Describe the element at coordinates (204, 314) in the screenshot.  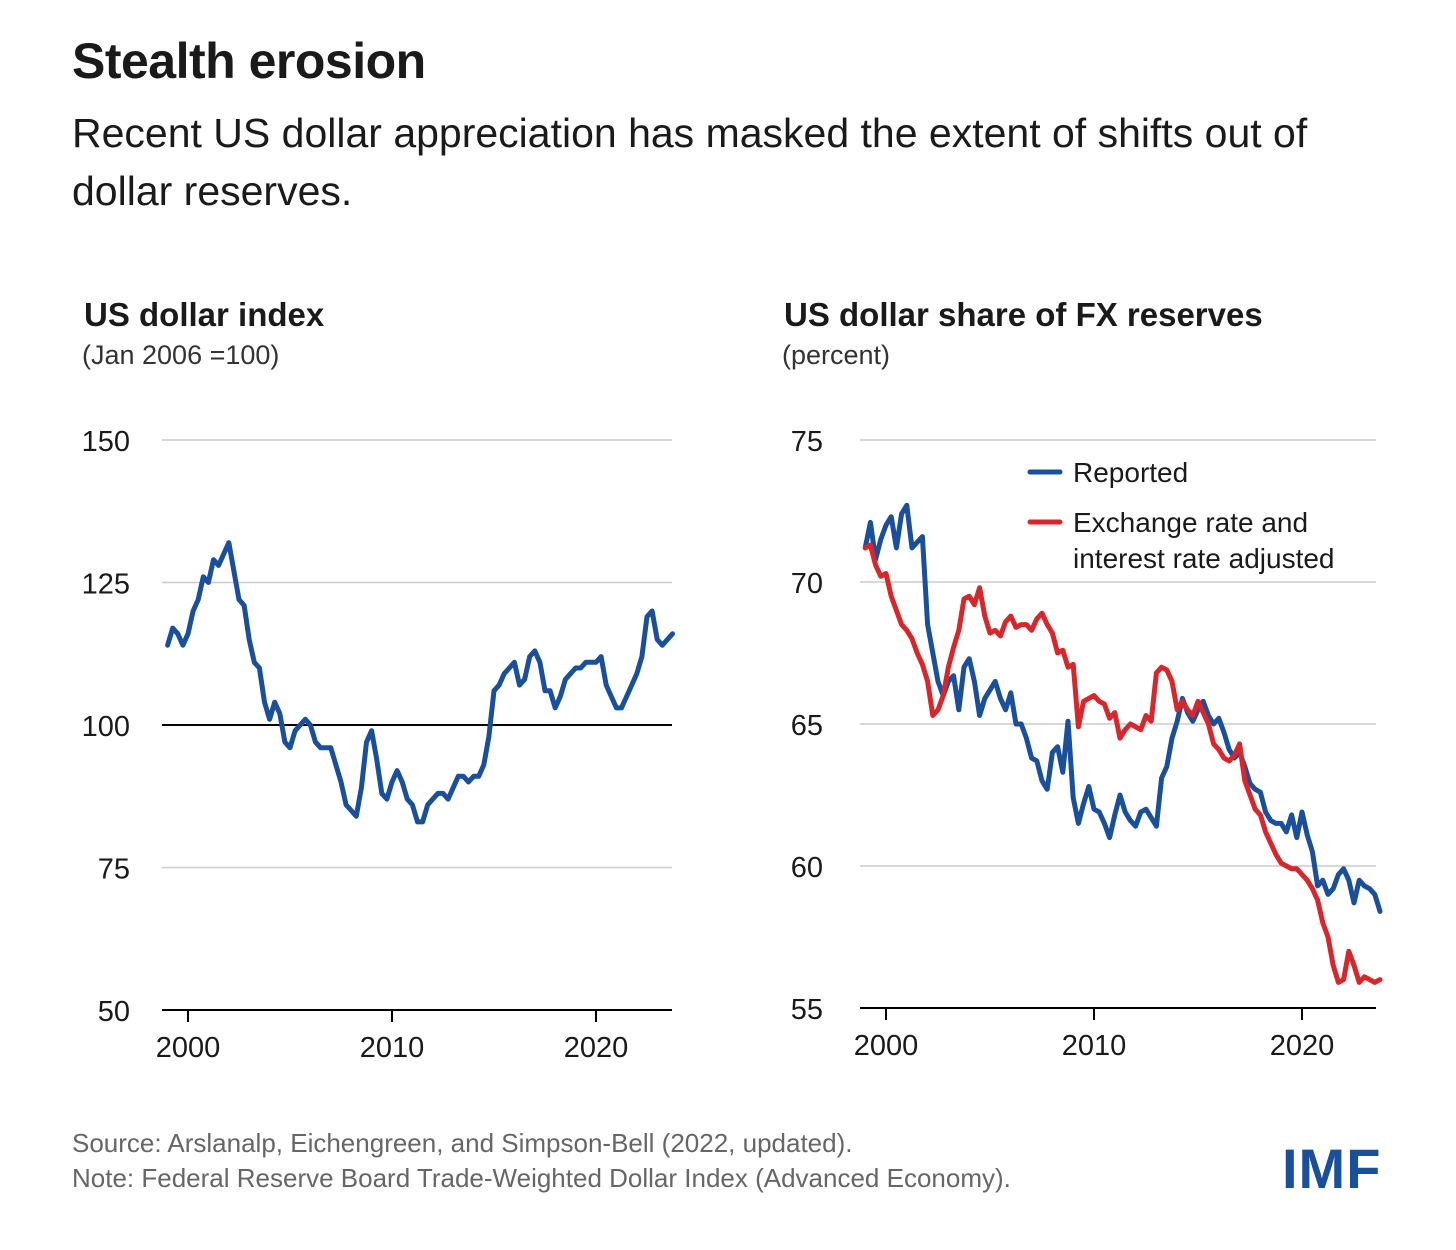
I see `panel-left-title: US dollar index` at that location.